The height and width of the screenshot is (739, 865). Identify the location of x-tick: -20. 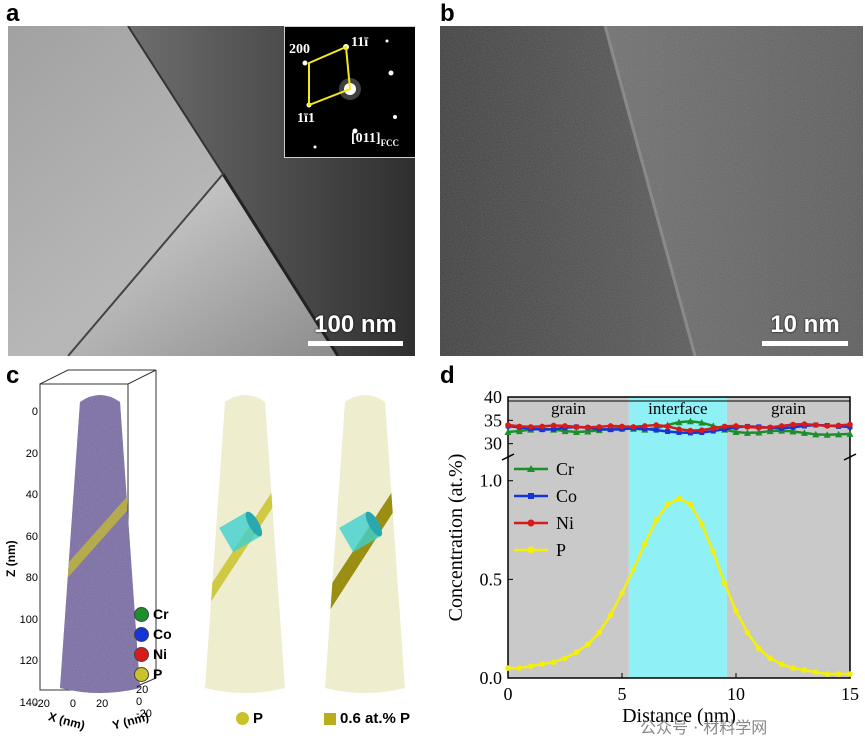
(42, 704).